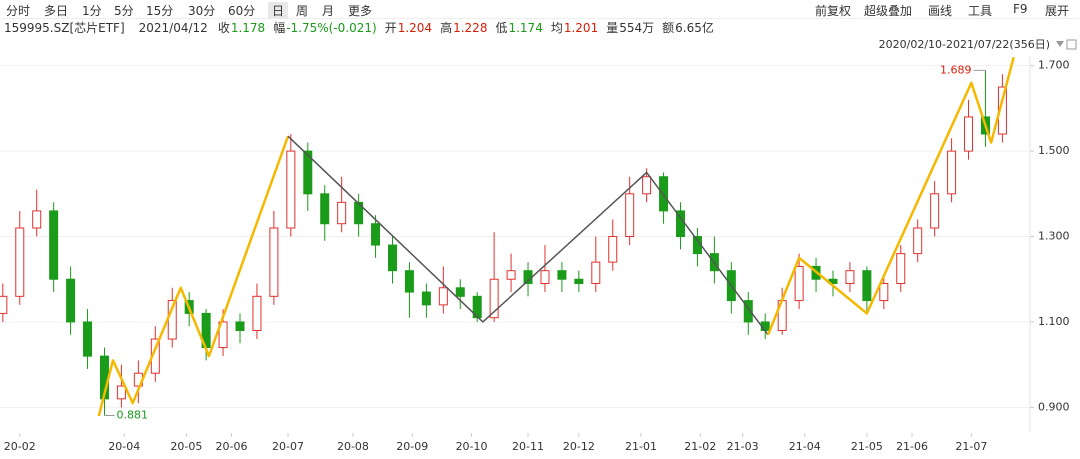 The width and height of the screenshot is (1080, 459). What do you see at coordinates (525, 28) in the screenshot?
I see `info-value: 1.174` at bounding box center [525, 28].